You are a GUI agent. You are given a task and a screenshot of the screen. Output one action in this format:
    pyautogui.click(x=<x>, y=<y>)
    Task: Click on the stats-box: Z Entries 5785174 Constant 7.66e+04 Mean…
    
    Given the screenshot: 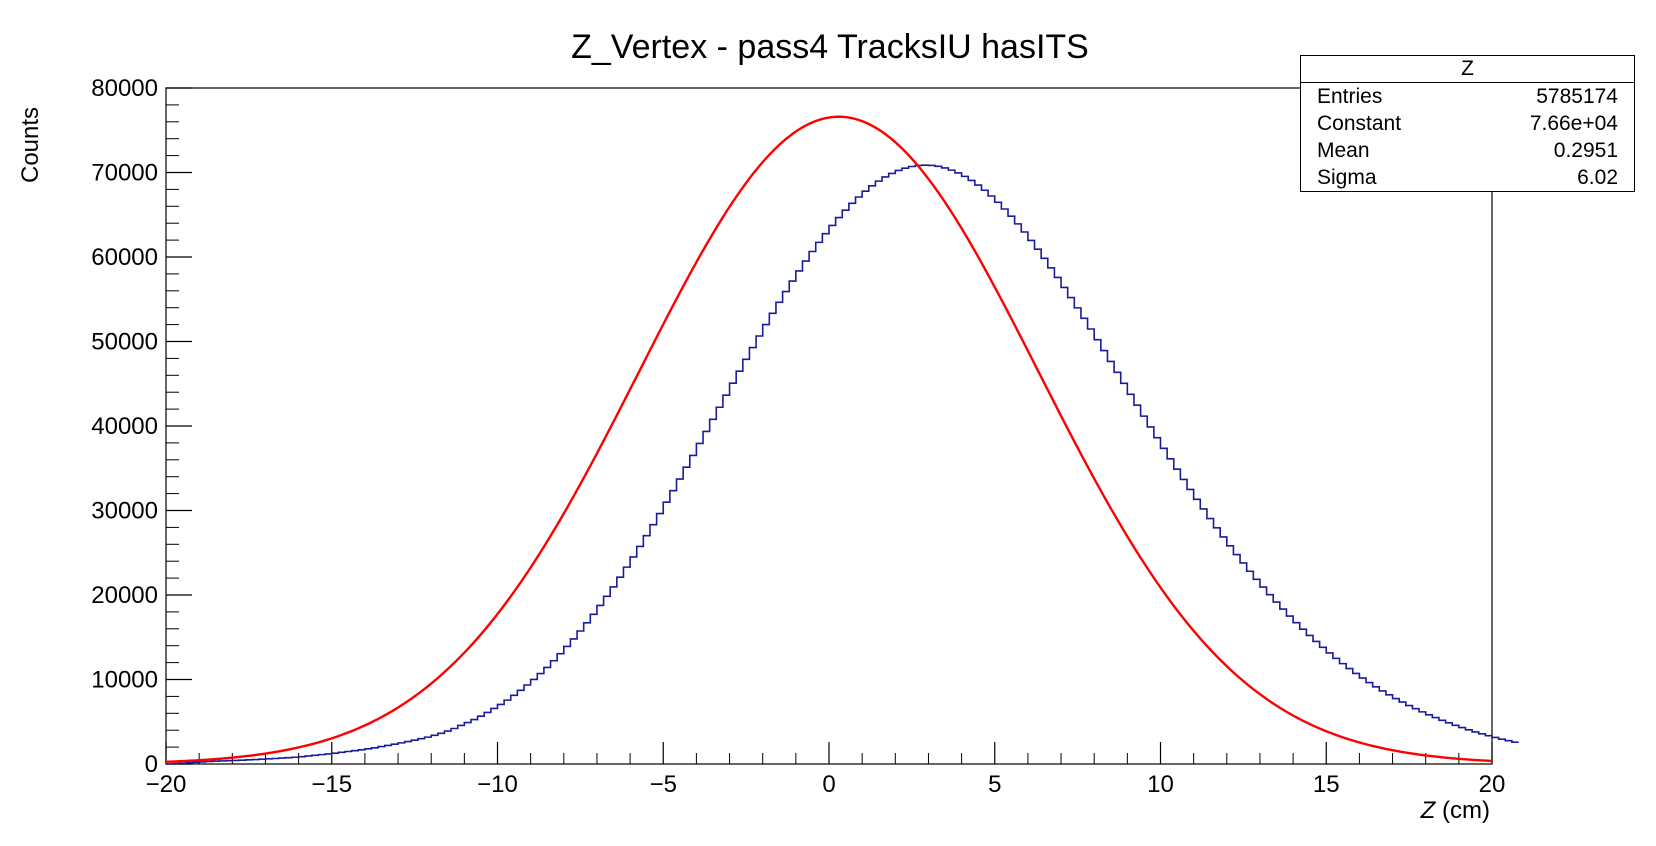 What is the action you would take?
    pyautogui.click(x=1467, y=123)
    